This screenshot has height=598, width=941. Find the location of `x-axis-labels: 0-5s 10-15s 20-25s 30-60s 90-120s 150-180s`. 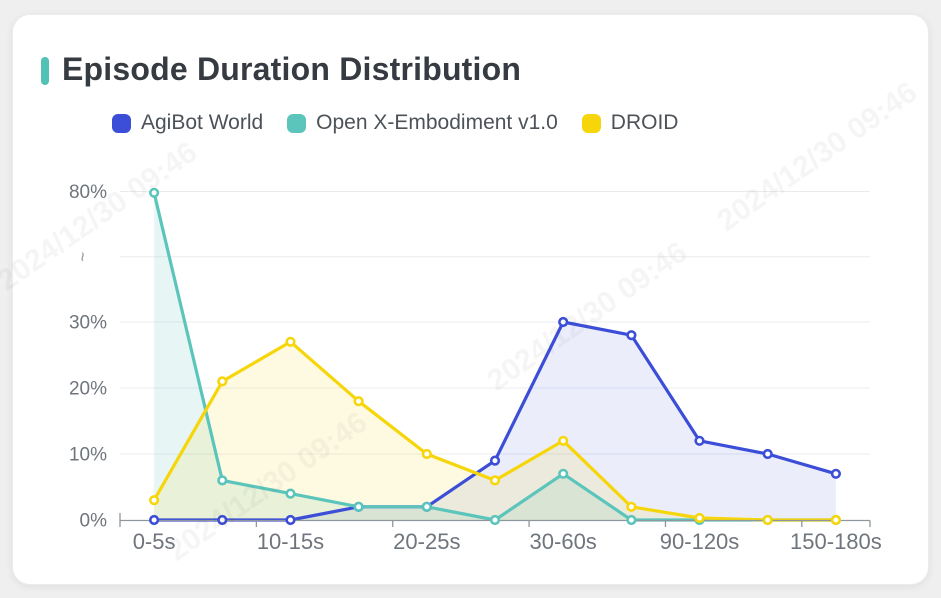

x-axis-labels: 0-5s 10-15s 20-25s 30-60s 90-120s 150-180s is located at coordinates (507, 541).